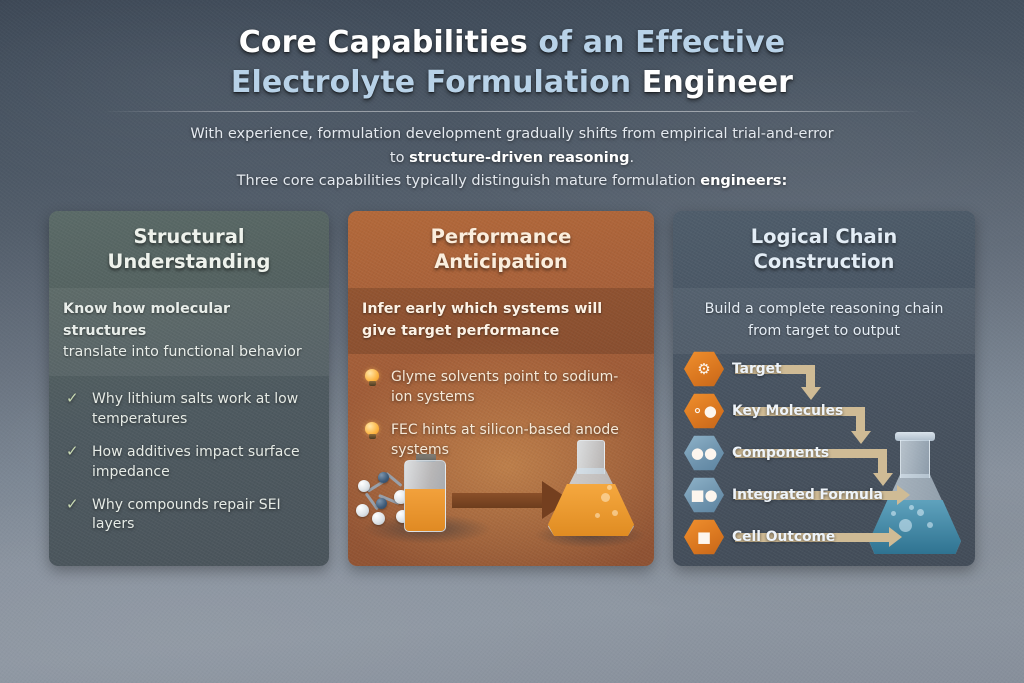  What do you see at coordinates (704, 453) in the screenshot?
I see `components-icon: ●●` at bounding box center [704, 453].